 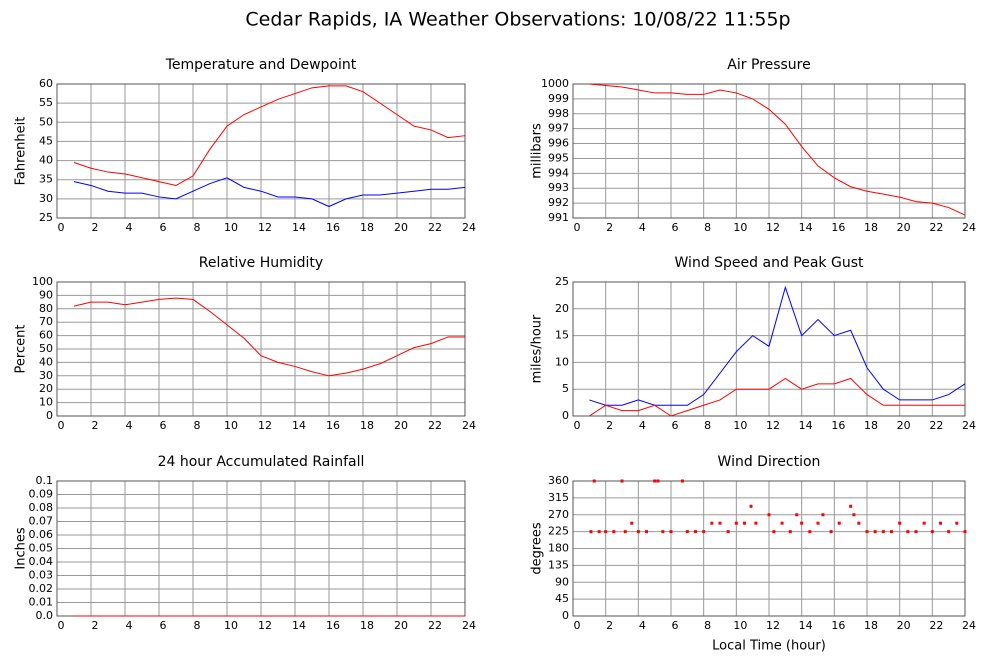 What do you see at coordinates (41, 521) in the screenshot?
I see `y-tick-label: 0.07` at bounding box center [41, 521].